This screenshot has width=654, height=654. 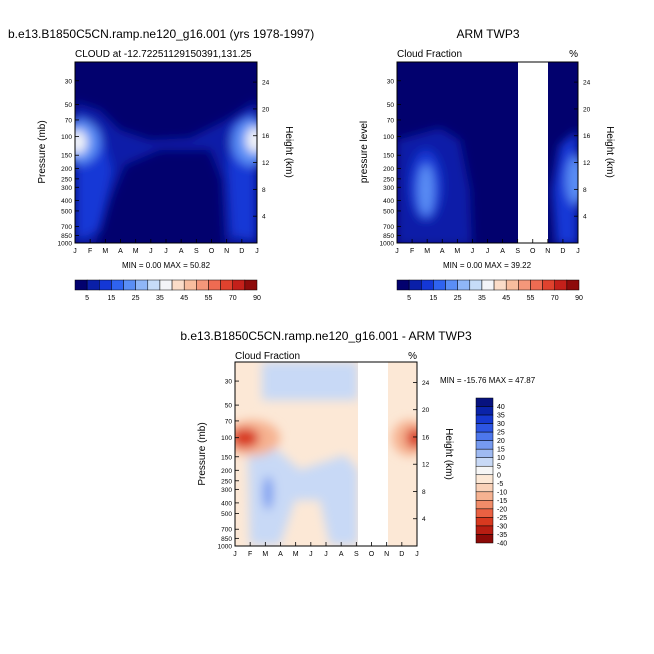 I want to click on y-tick-label: 400, so click(x=388, y=201).